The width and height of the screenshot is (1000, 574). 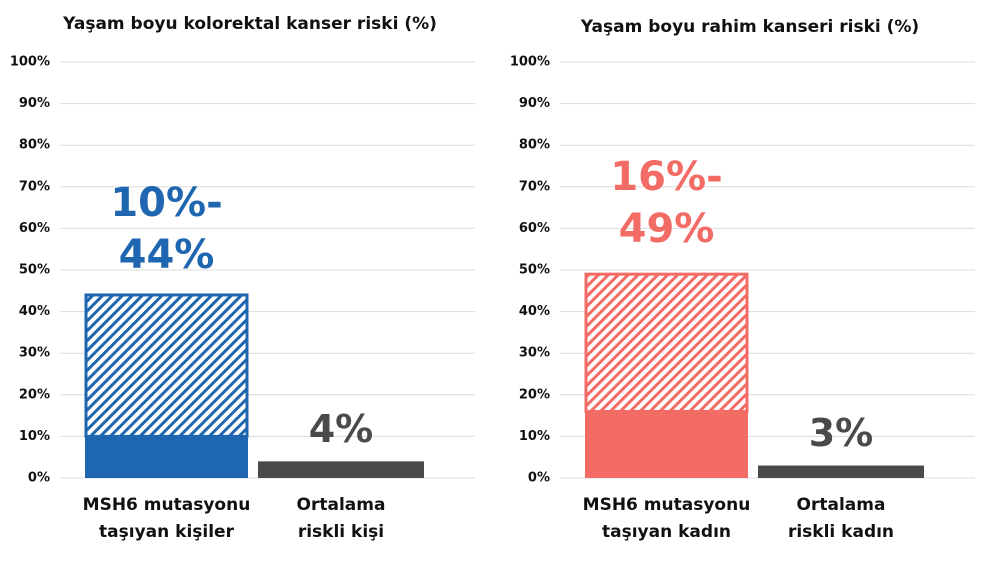 I want to click on value-label: 16%-, so click(x=666, y=177).